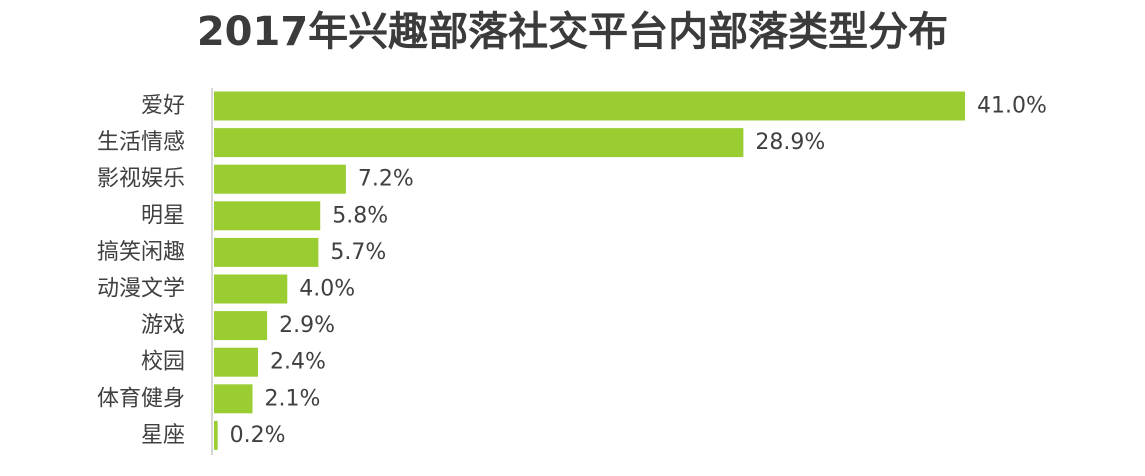 This screenshot has height=476, width=1145. I want to click on category-label: 动漫文学, so click(141, 289).